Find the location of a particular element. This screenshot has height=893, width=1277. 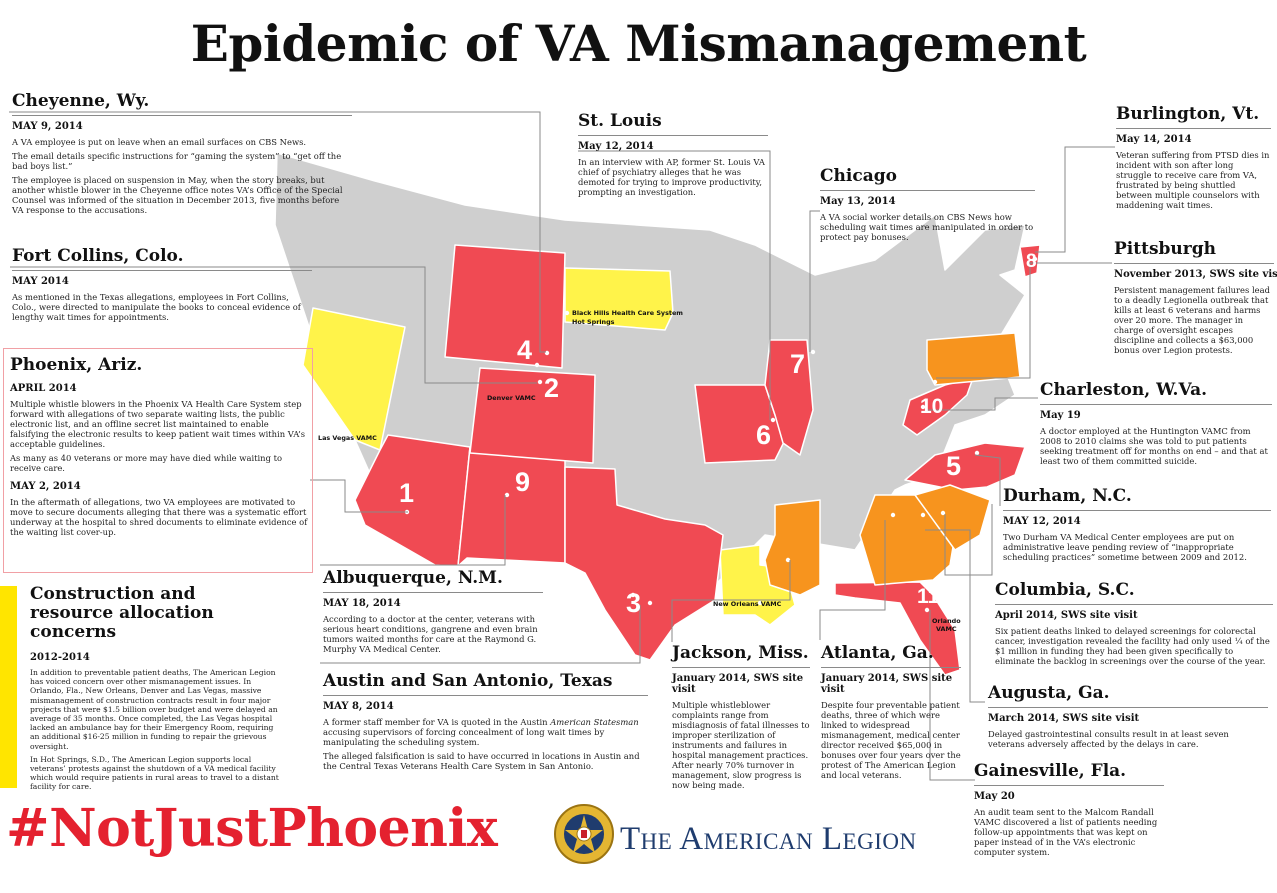

marker-dot-charleston is located at coordinates (923, 407).